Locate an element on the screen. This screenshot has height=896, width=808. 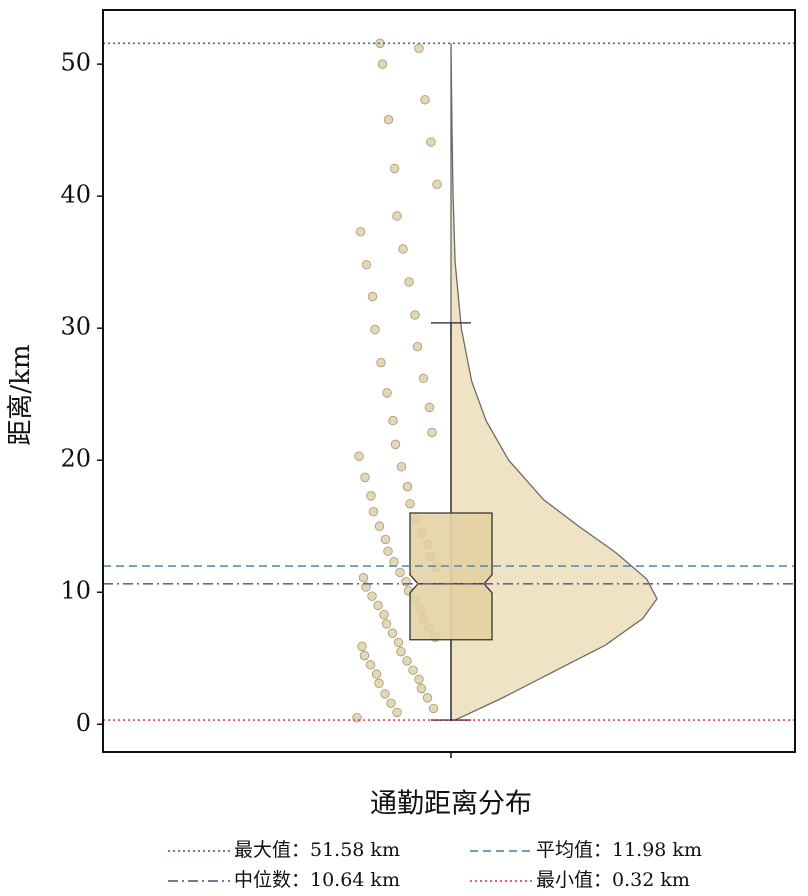
y-tick-label: 20 is located at coordinates (75, 459).